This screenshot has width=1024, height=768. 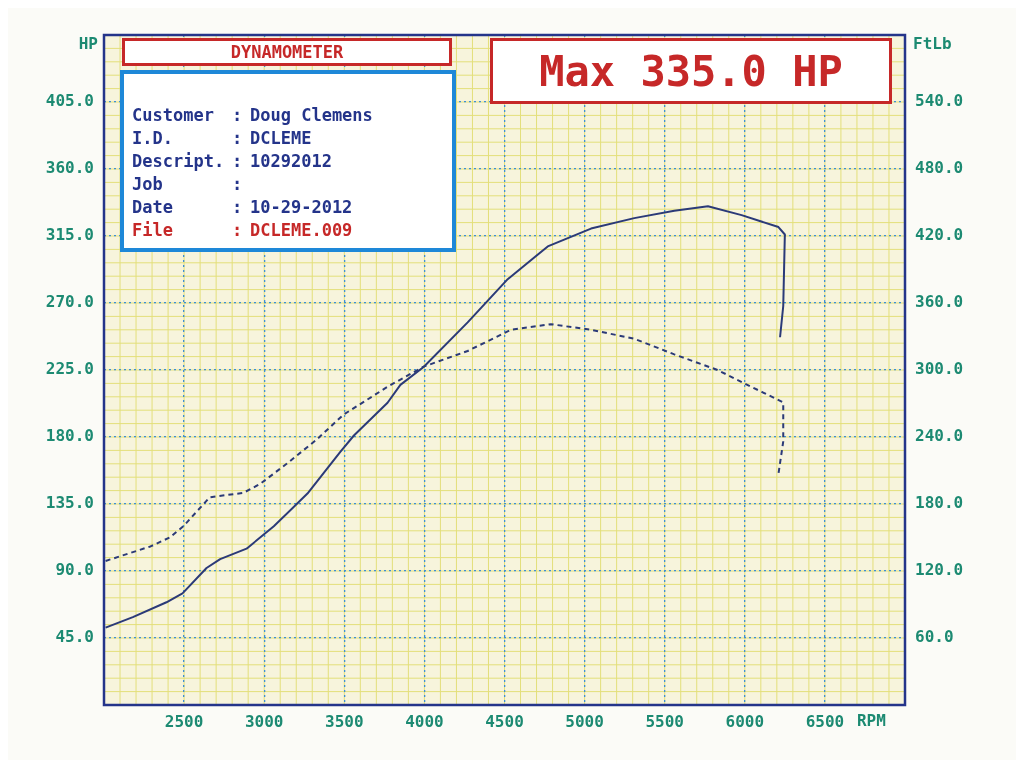 What do you see at coordinates (584, 721) in the screenshot?
I see `x-tick-label: 5000` at bounding box center [584, 721].